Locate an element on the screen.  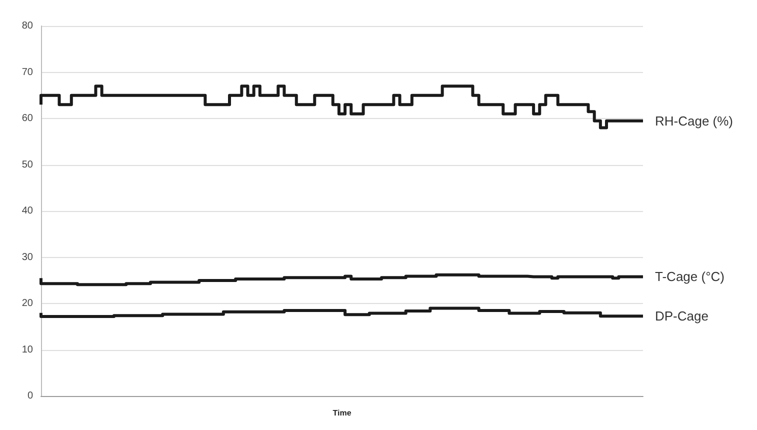
y-tick-label: 80 is located at coordinates (28, 26).